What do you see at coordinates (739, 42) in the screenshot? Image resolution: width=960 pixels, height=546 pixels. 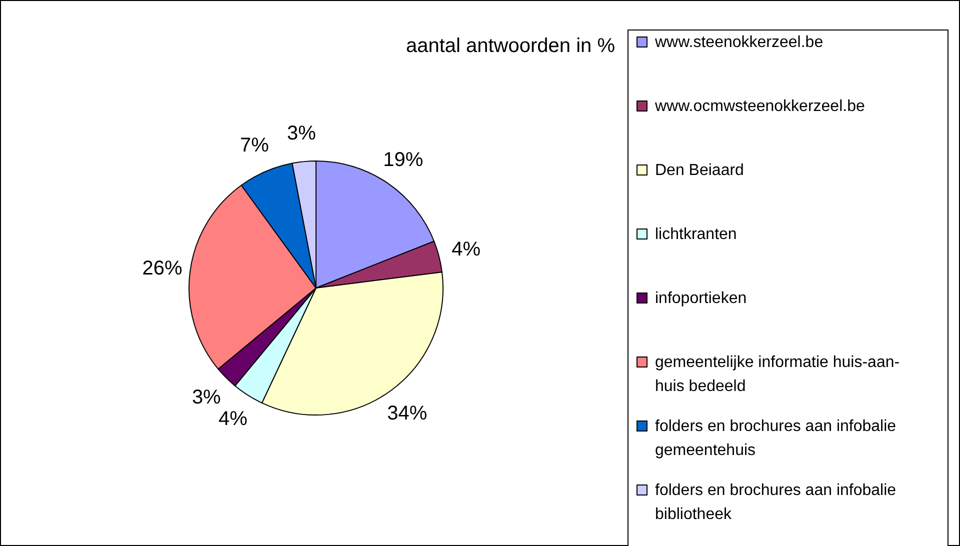 I see `legend-label: www.steenokkerzeel.be` at bounding box center [739, 42].